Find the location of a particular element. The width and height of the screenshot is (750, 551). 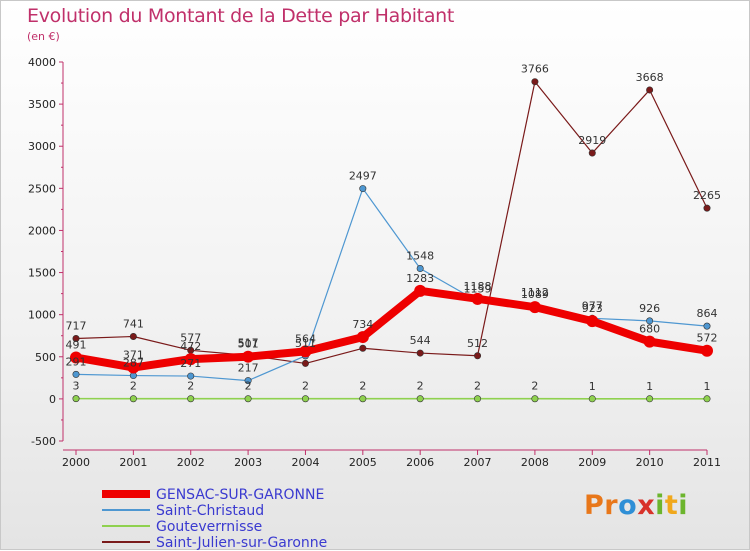

data-label: 3668 is located at coordinates (650, 77).